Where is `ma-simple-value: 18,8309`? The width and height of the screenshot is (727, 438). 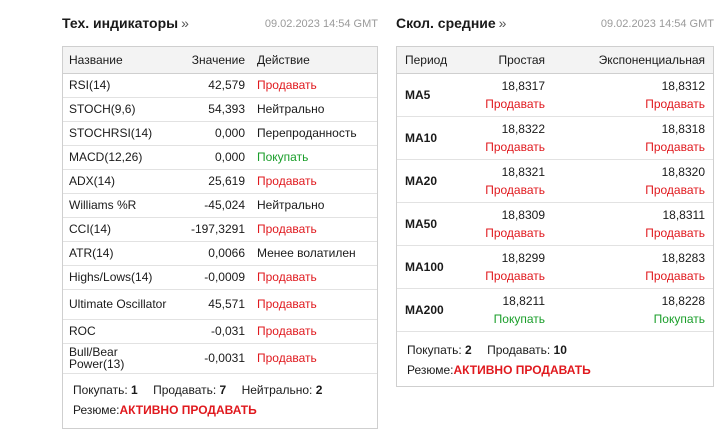 ma-simple-value: 18,8309 is located at coordinates (523, 214).